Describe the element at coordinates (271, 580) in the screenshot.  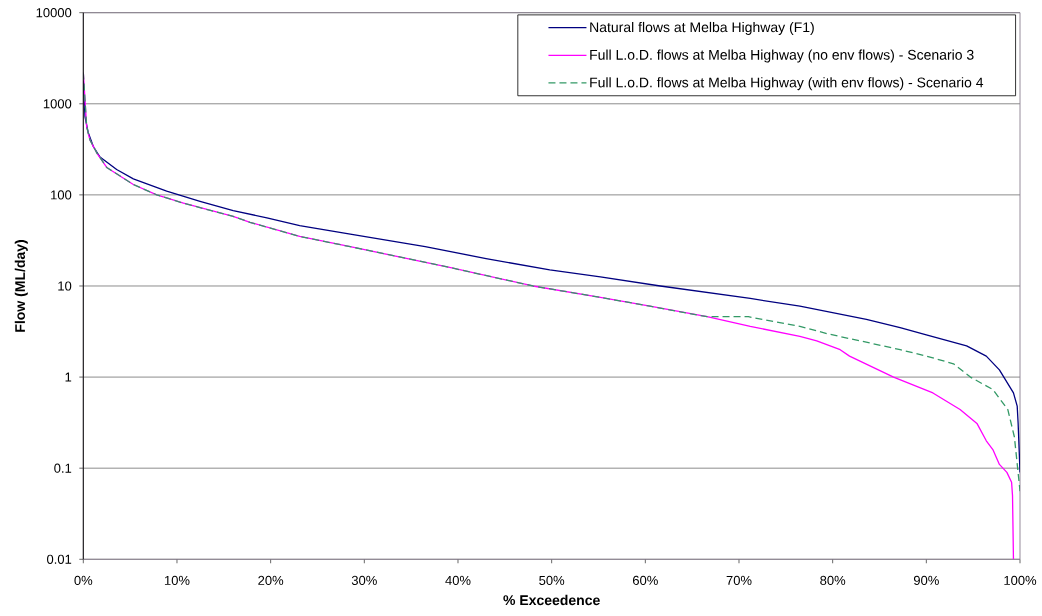
I see `x-tick-label: 20%` at that location.